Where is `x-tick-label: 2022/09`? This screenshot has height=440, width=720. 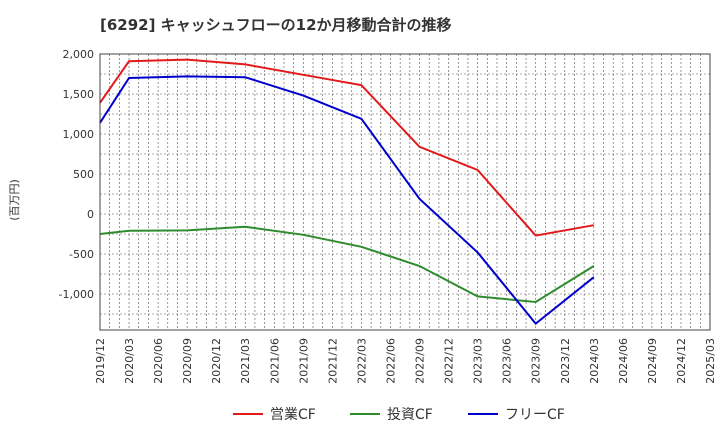 x-tick-label: 2022/09 is located at coordinates (420, 361).